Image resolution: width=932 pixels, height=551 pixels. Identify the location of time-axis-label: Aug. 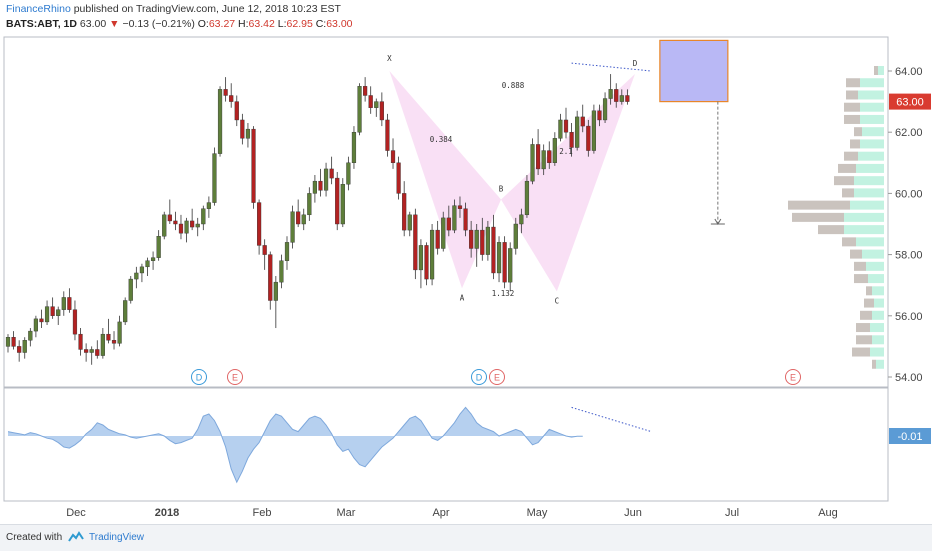
(828, 513).